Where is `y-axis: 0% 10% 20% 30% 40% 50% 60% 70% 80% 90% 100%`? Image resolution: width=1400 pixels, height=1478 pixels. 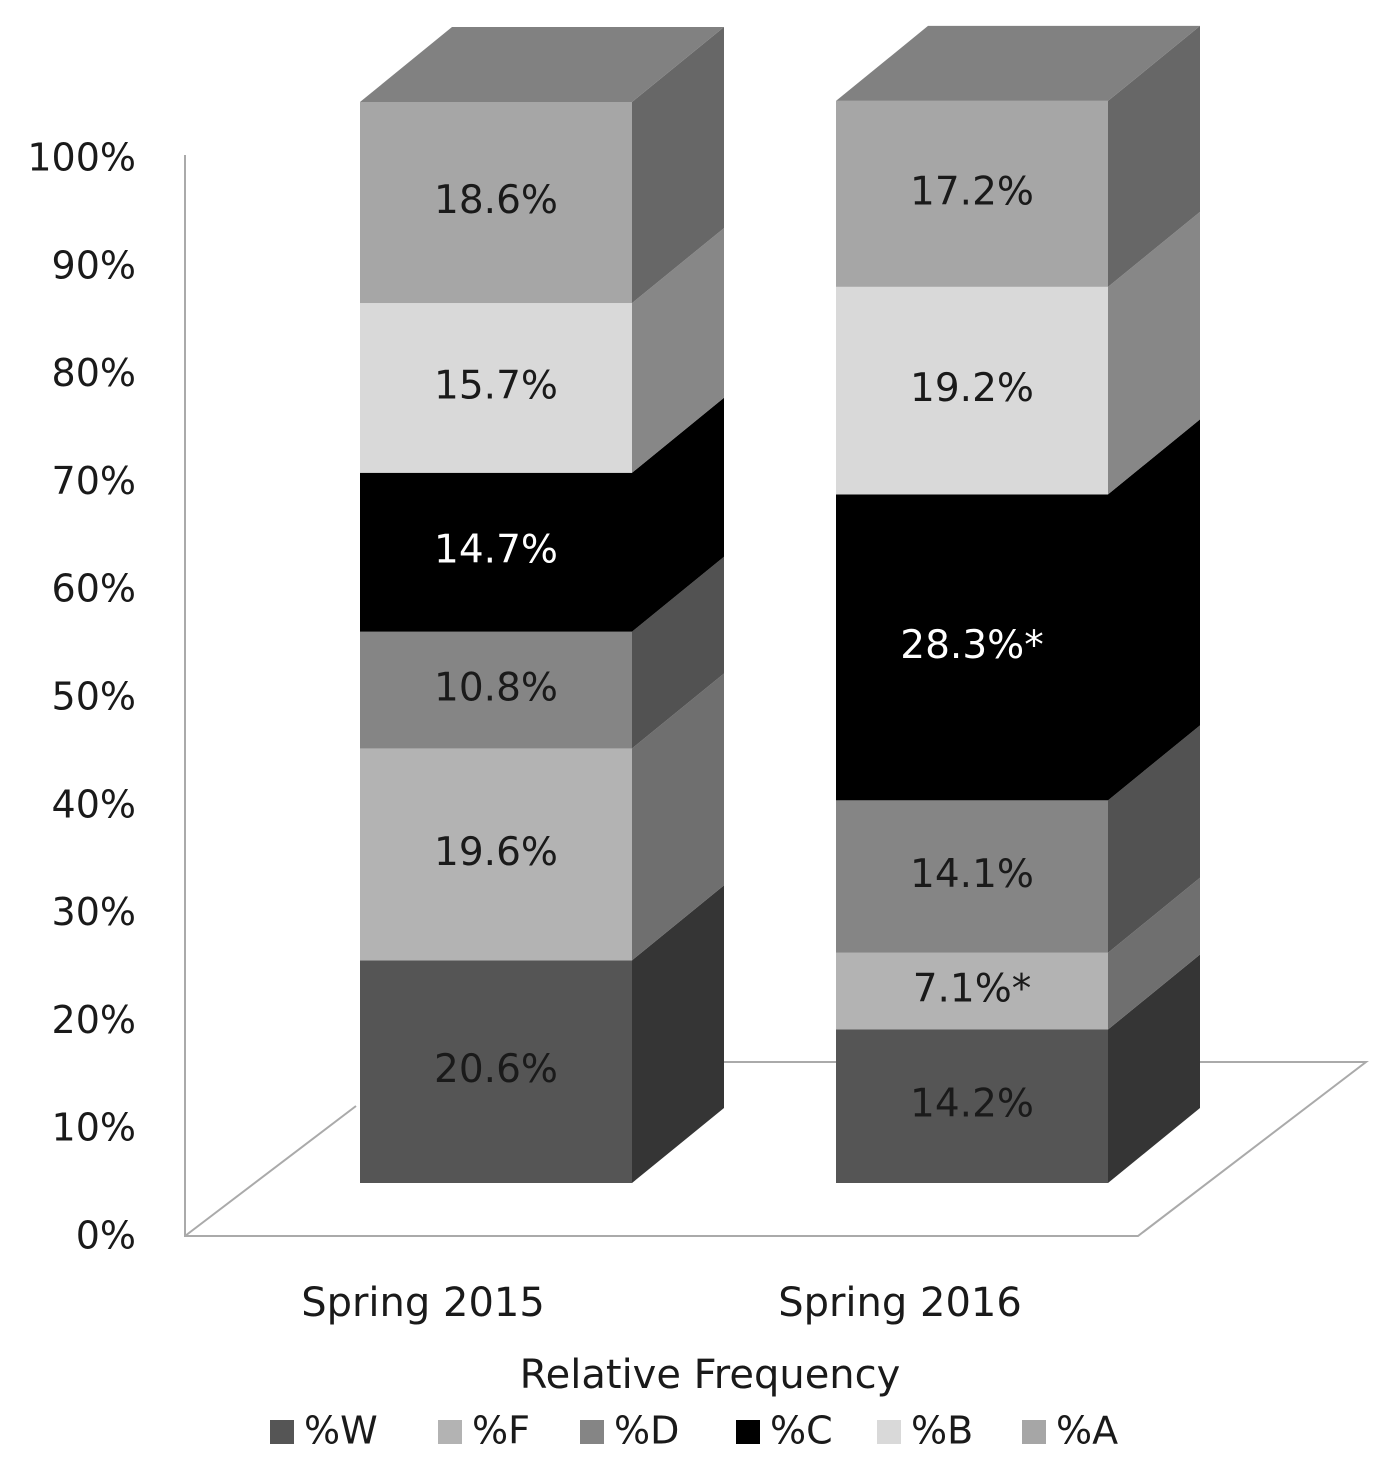
y-axis: 0% 10% 20% 30% 40% 50% 60% 70% 80% 90% 100% is located at coordinates (81, 697).